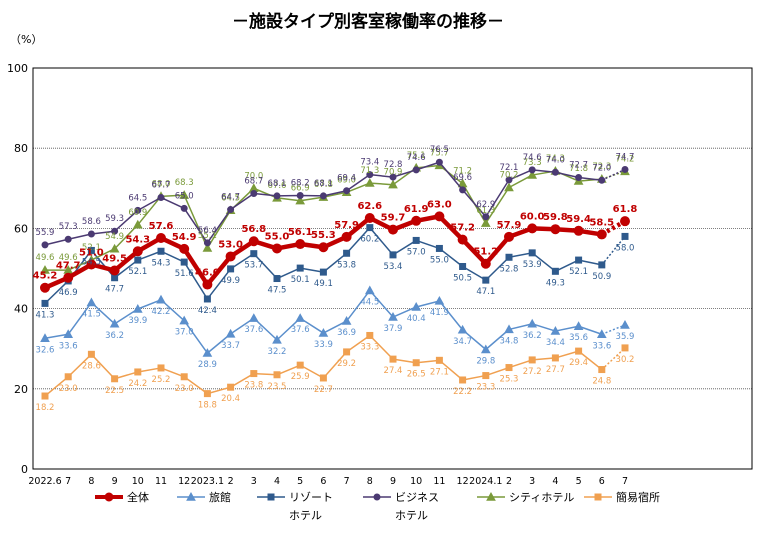 The height and width of the screenshot is (535, 762). I want to click on data-label: 34.7, so click(462, 342).